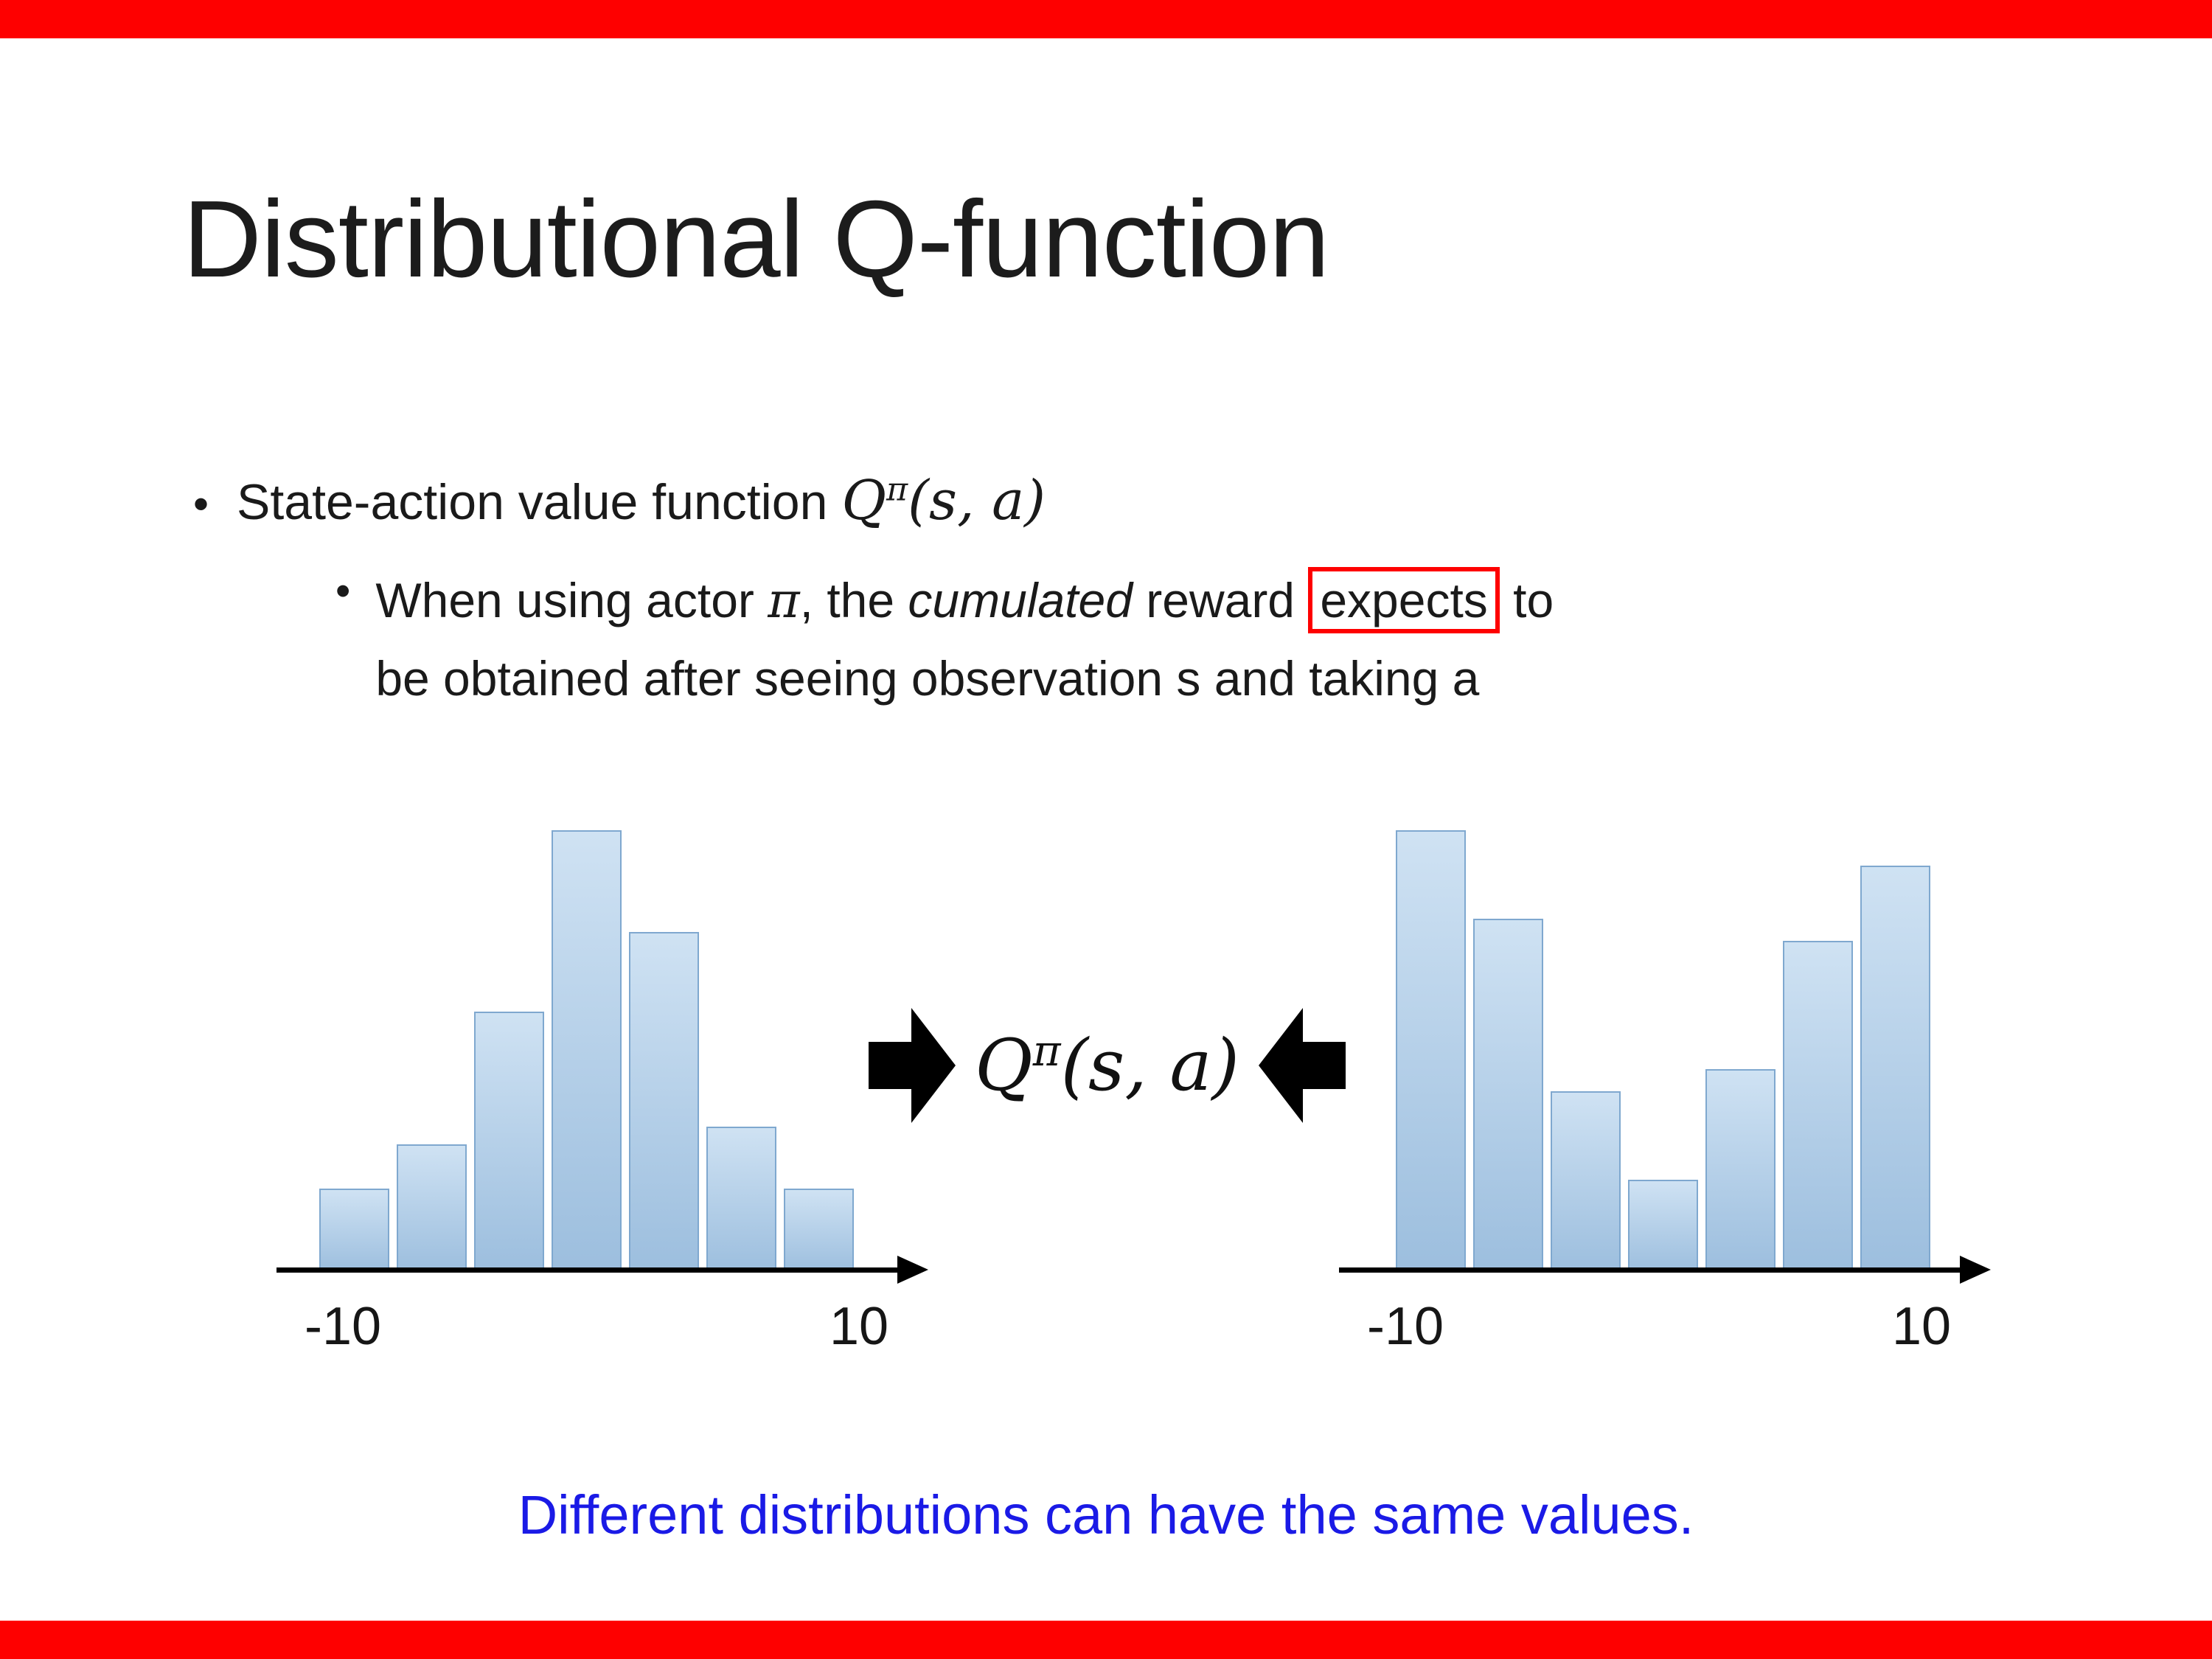 This screenshot has height=1659, width=2212. I want to click on right-axis-label-min: -10, so click(1405, 1326).